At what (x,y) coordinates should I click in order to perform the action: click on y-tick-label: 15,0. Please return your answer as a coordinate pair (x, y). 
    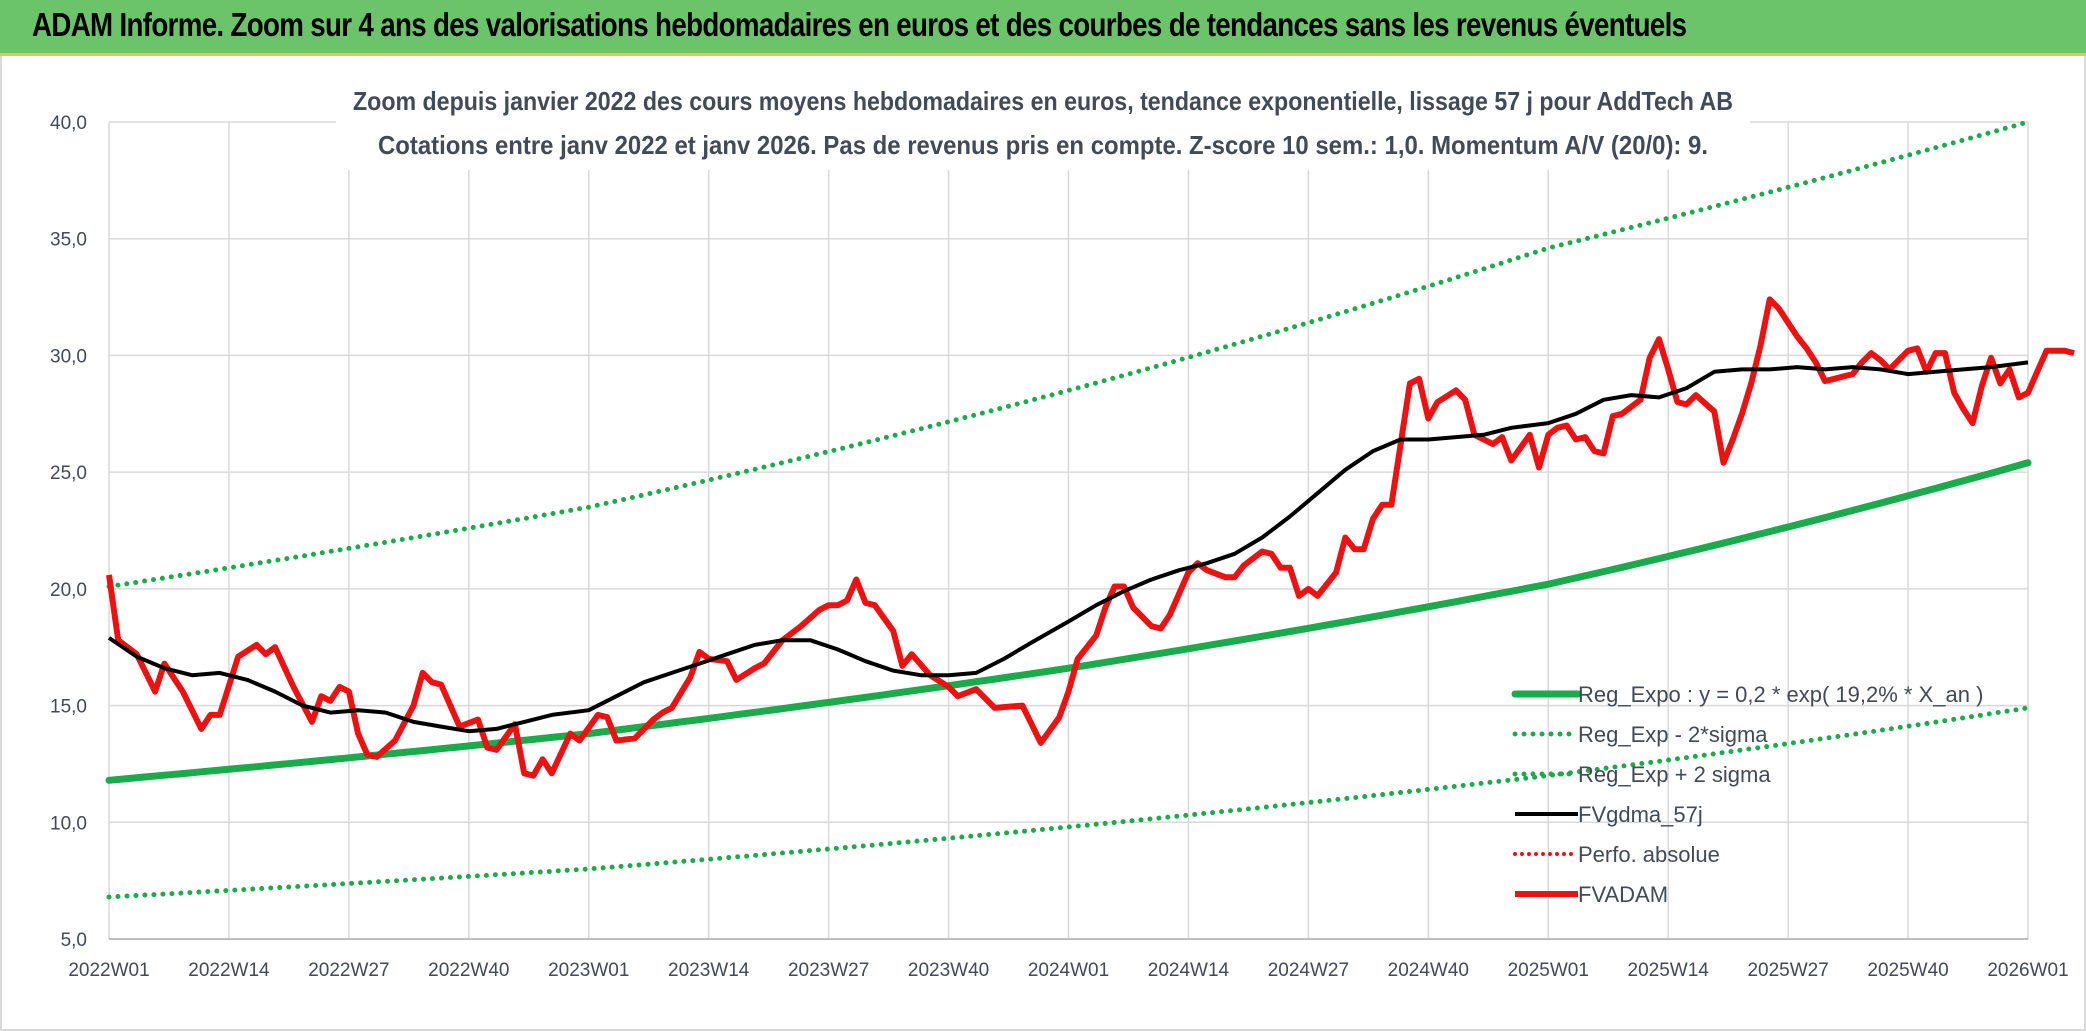
    Looking at the image, I should click on (68, 707).